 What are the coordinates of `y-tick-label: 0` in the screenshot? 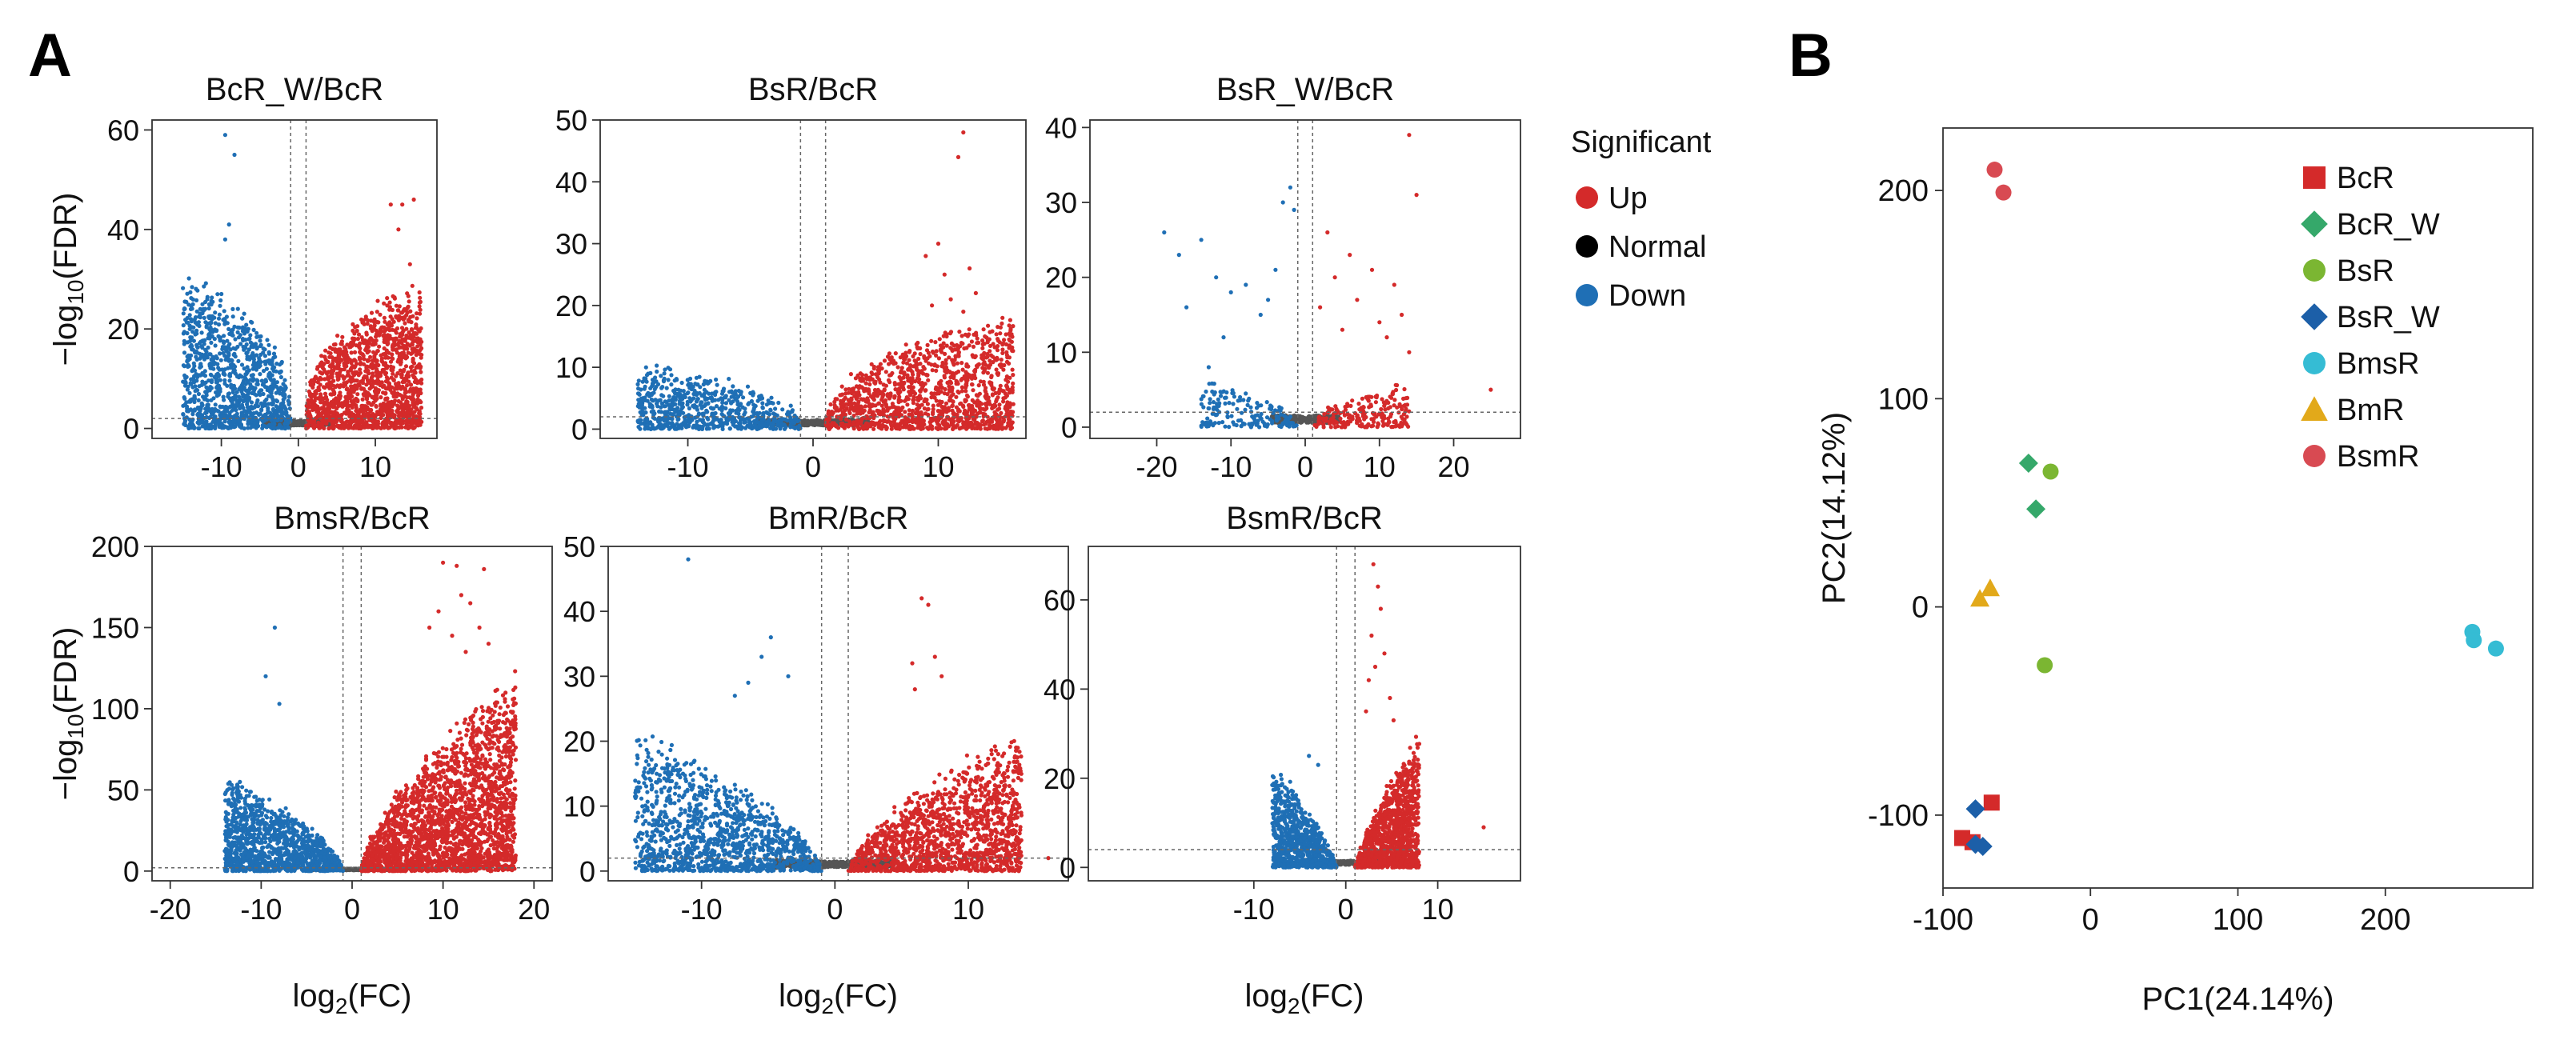 It's located at (131, 429).